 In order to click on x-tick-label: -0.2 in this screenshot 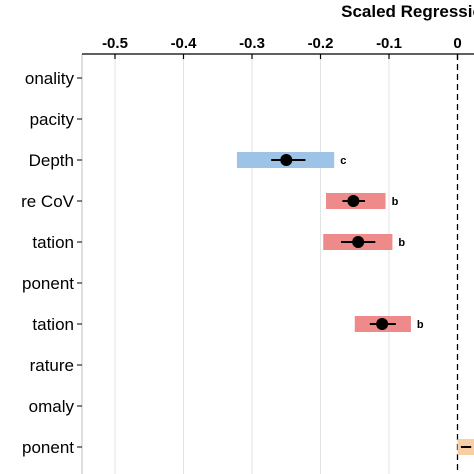, I will do `click(321, 43)`.